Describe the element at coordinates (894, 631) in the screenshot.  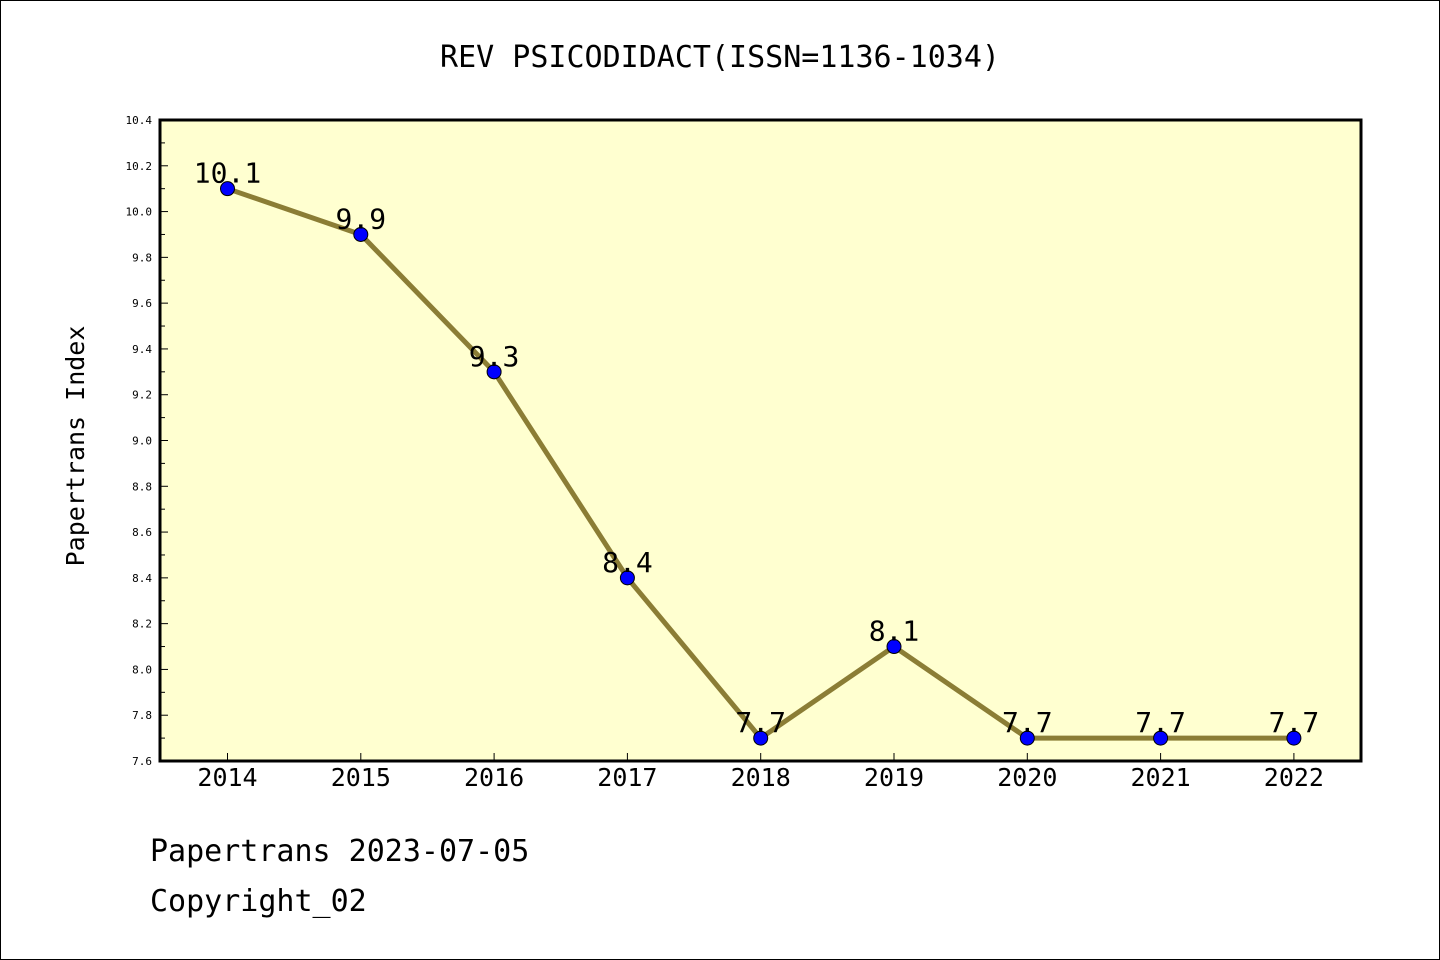
I see `data-label: 8.1` at that location.